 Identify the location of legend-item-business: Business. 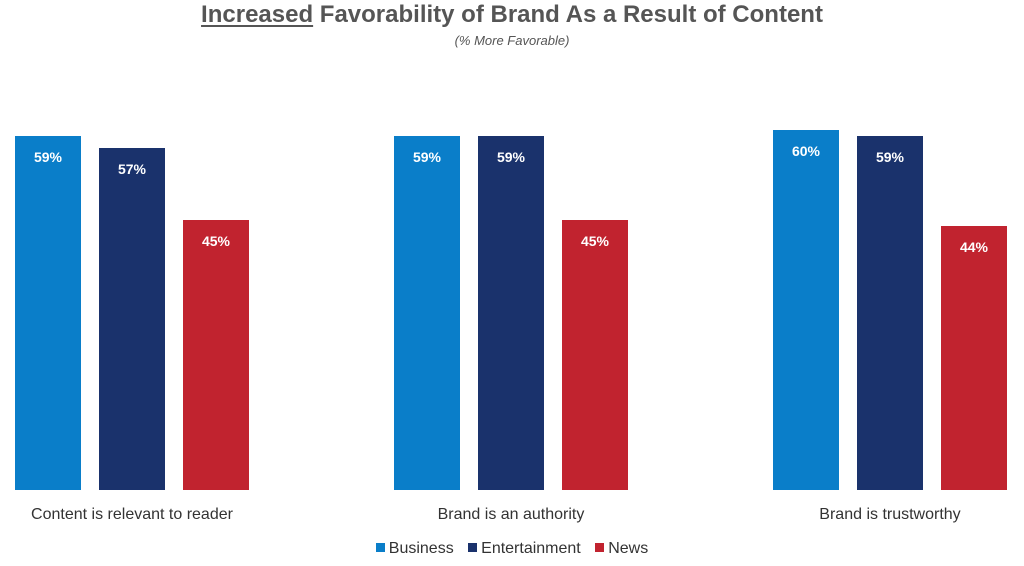
(414, 549).